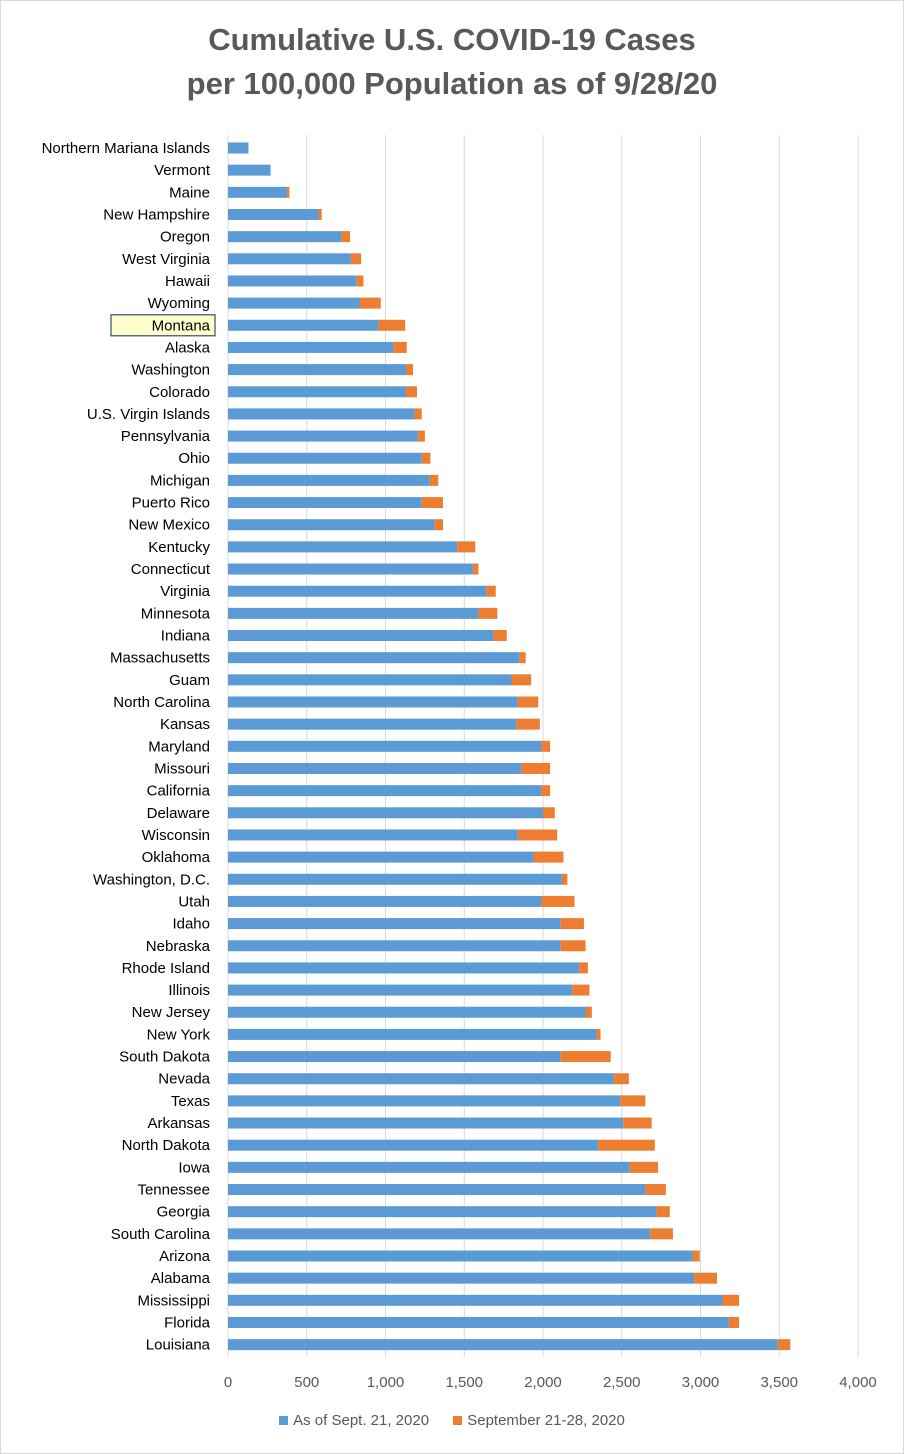 This screenshot has width=904, height=1454. Describe the element at coordinates (374, 658) in the screenshot. I see `bar-before-massachusetts` at that location.